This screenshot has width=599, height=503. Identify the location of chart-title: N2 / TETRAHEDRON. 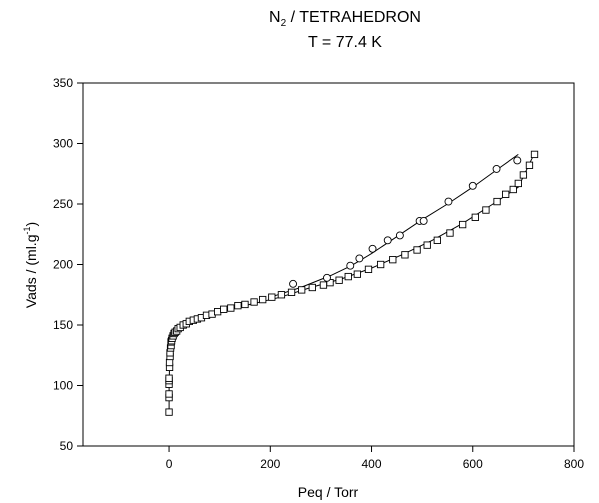
(345, 21).